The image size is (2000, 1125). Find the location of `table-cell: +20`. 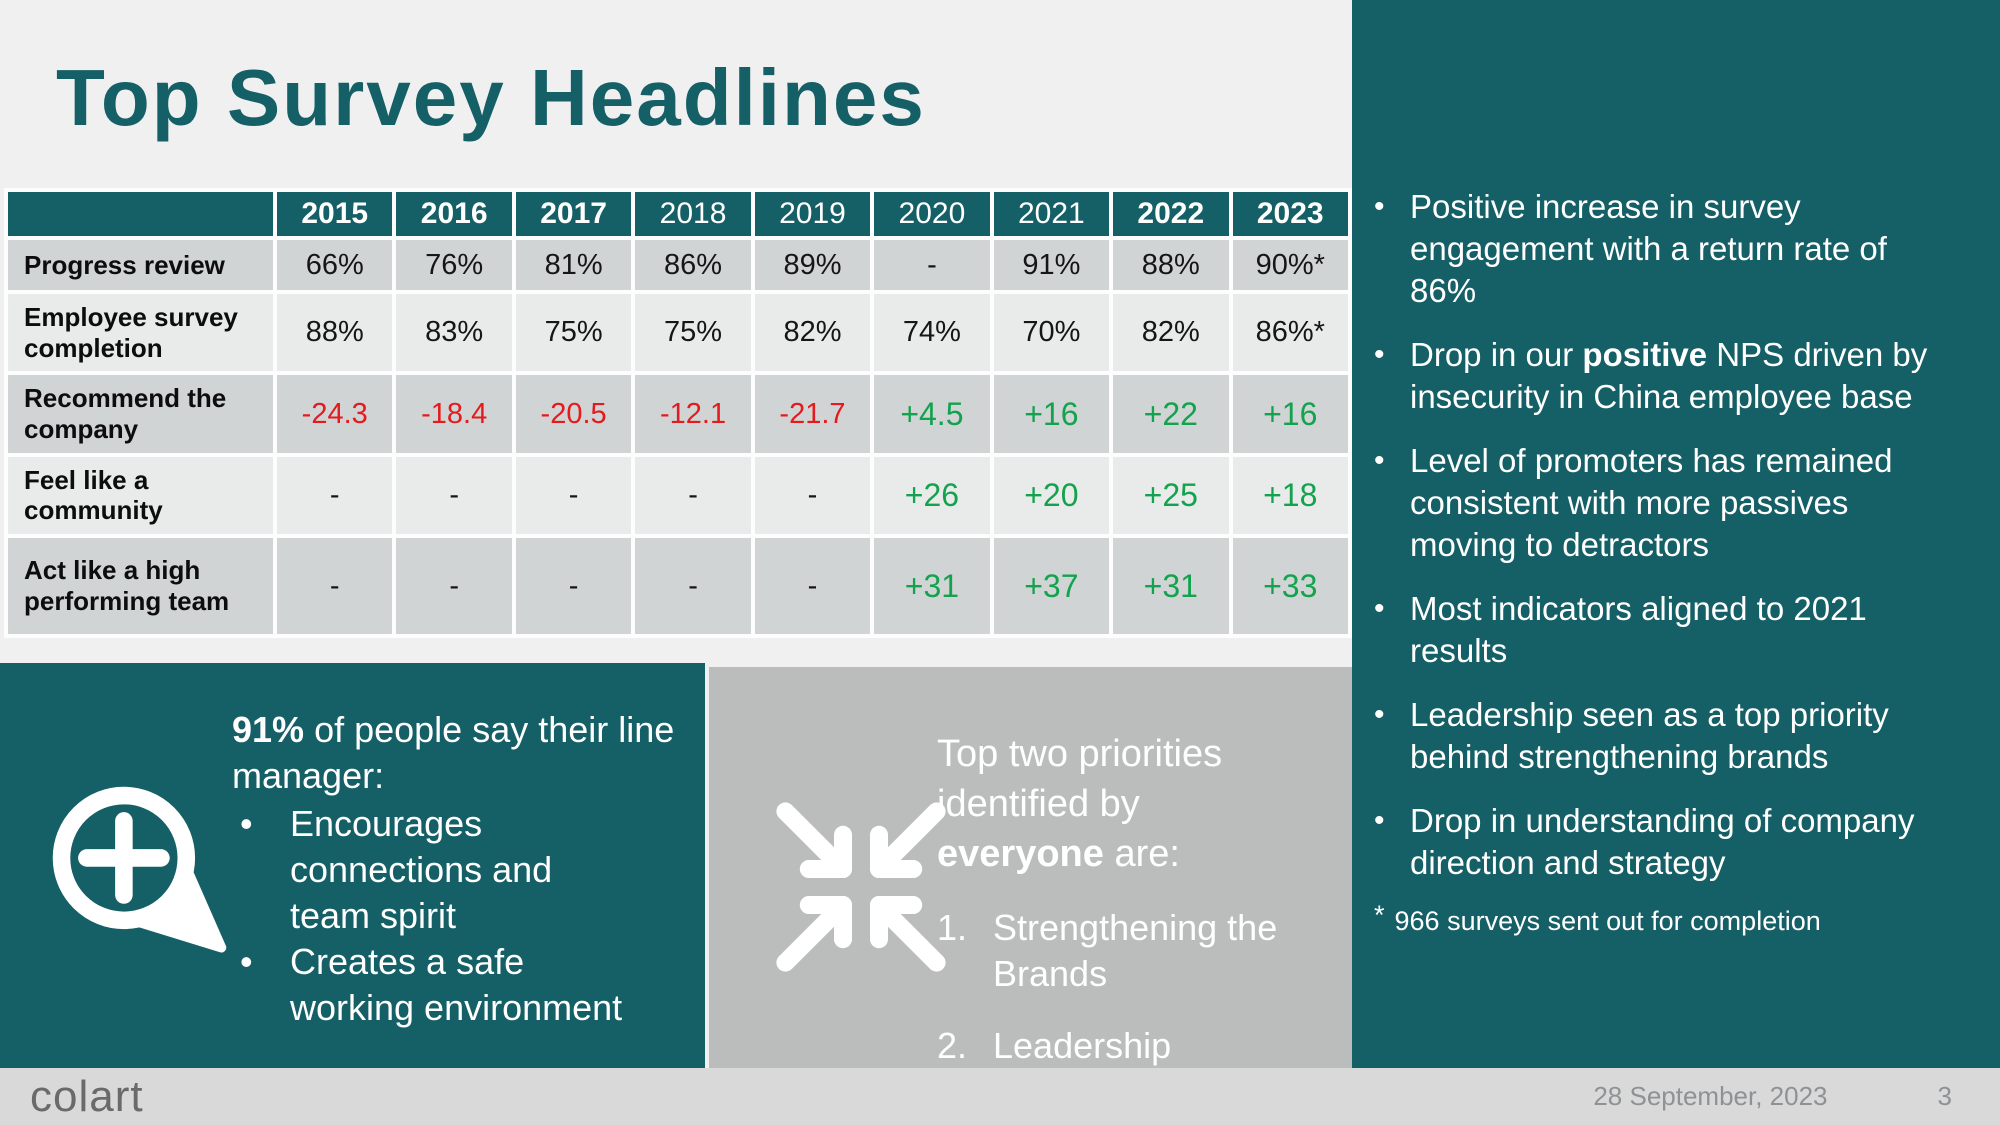

table-cell: +20 is located at coordinates (1051, 495).